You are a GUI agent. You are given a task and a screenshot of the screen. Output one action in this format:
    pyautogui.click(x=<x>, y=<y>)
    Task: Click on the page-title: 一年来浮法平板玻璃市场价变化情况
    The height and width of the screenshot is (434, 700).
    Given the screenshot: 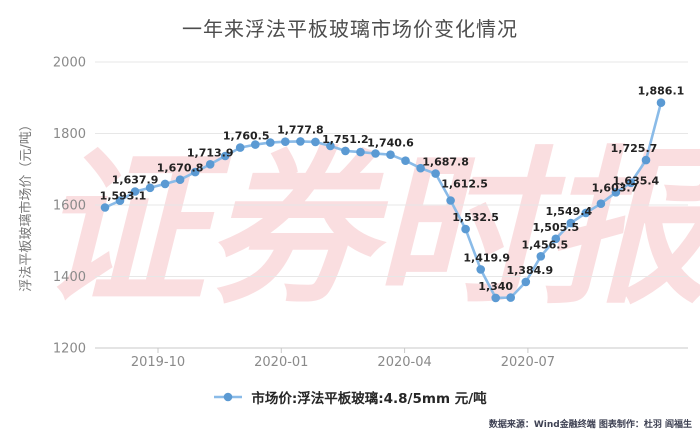 What is the action you would take?
    pyautogui.click(x=350, y=29)
    